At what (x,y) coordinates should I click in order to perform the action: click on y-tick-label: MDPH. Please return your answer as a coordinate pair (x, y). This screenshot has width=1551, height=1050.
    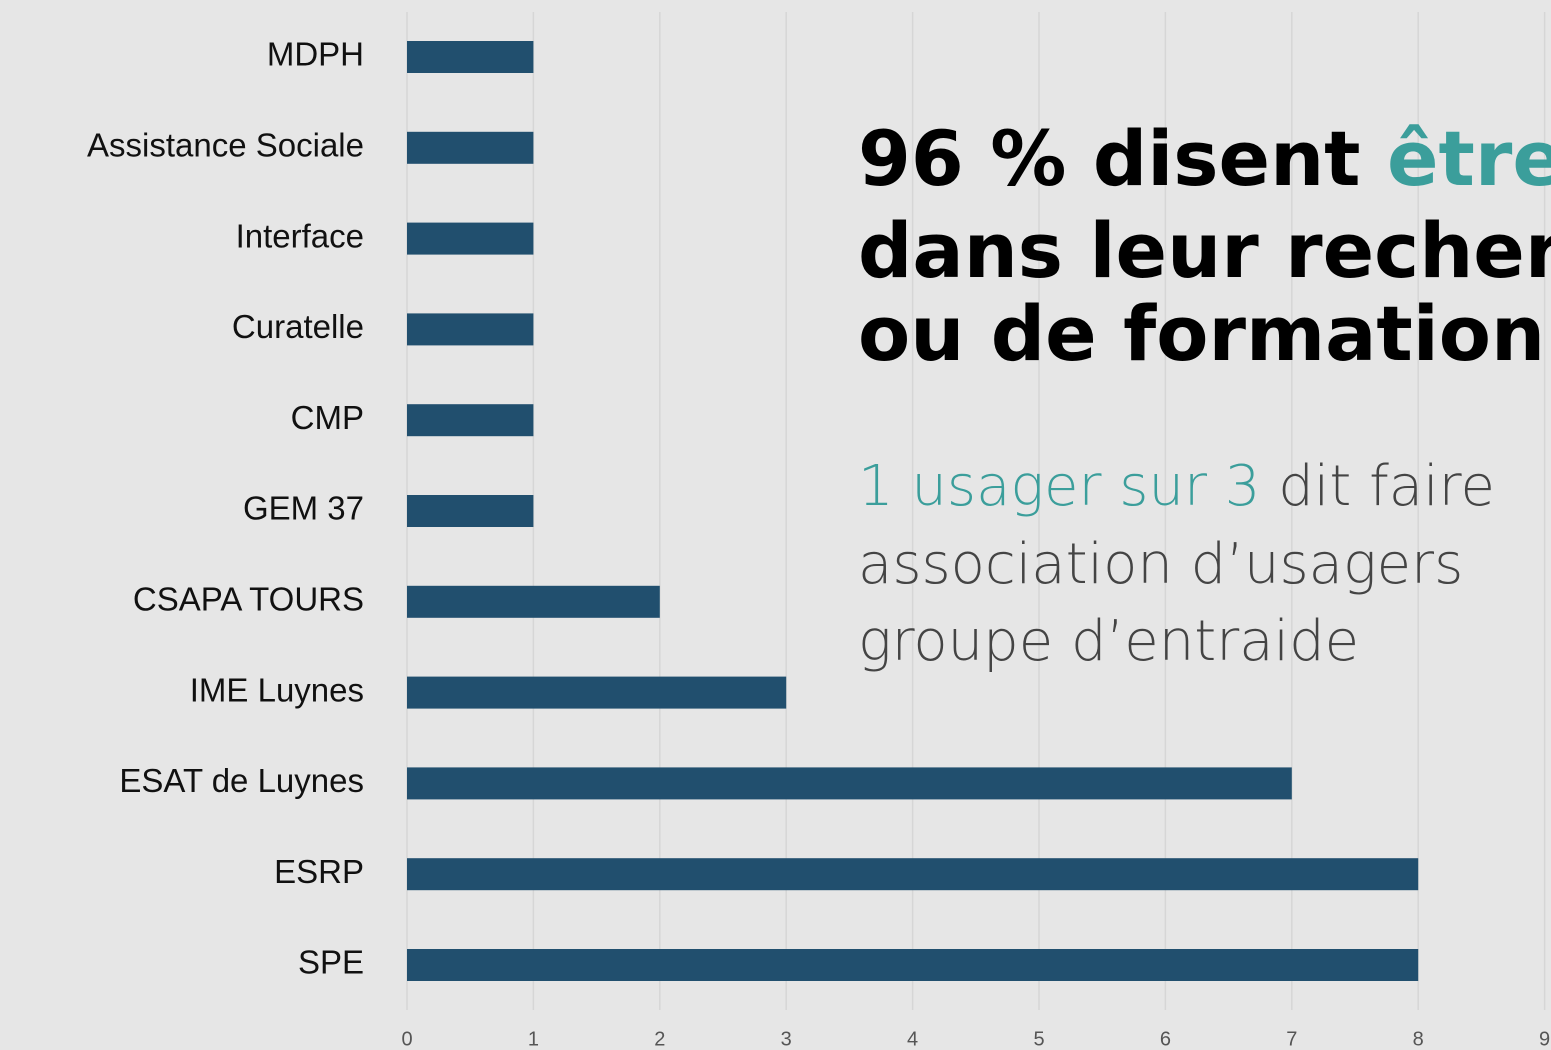
    Looking at the image, I should click on (315, 54).